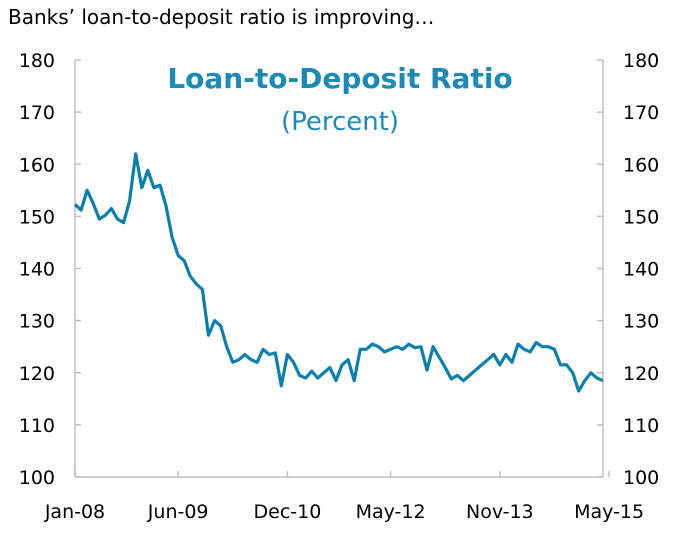 The width and height of the screenshot is (690, 542). What do you see at coordinates (37, 478) in the screenshot?
I see `y-tick-label-left: 100` at bounding box center [37, 478].